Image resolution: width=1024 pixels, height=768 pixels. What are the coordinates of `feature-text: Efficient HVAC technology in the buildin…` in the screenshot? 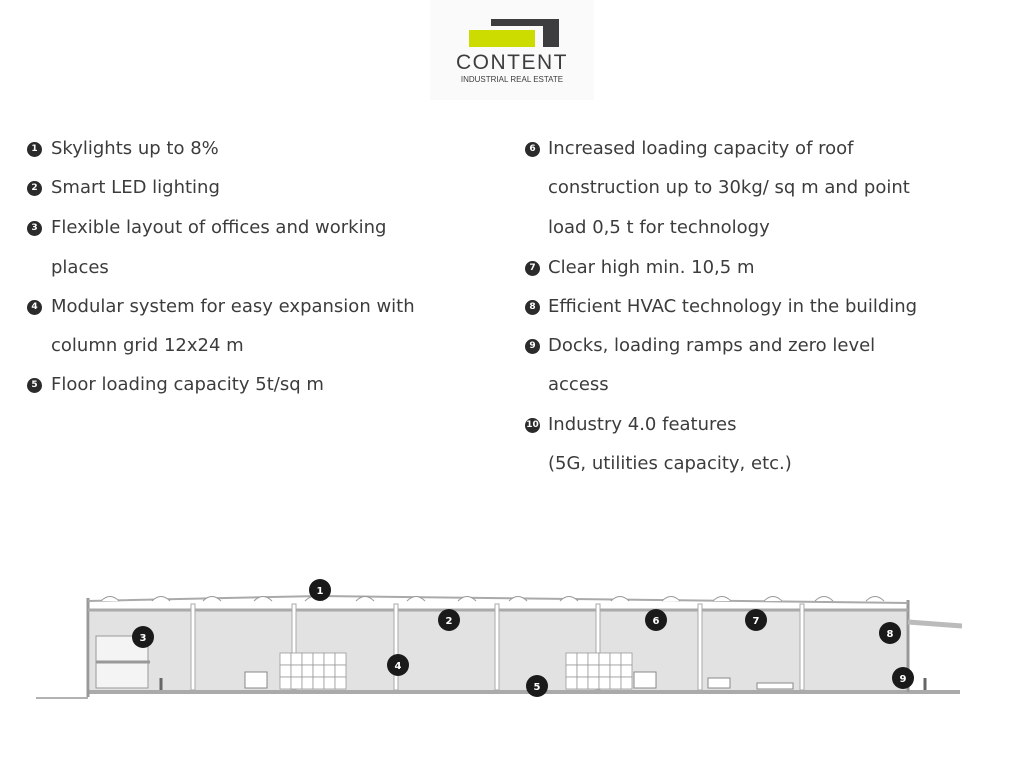 It's located at (733, 306).